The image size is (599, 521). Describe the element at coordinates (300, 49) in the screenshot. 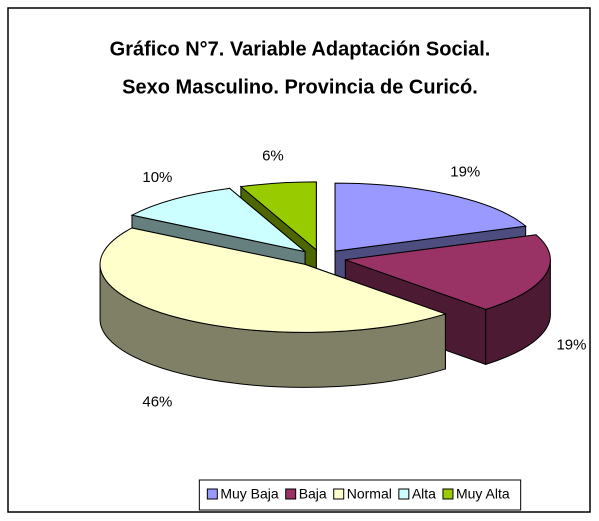

I see `chart-title: Gráfico N°7. Variable Adaptación Social.` at that location.